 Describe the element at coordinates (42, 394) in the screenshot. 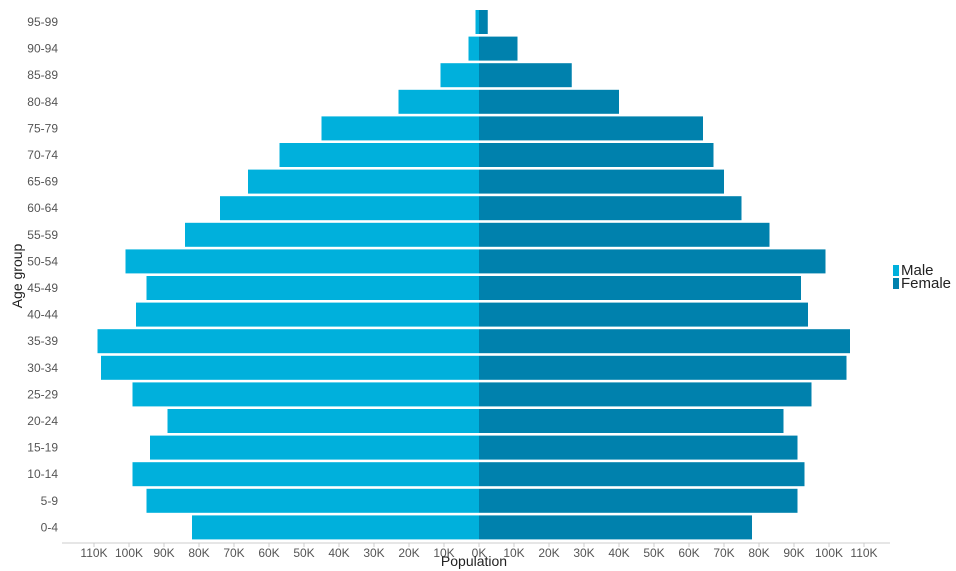

I see `y-tick-label-25-29: 25-29` at that location.